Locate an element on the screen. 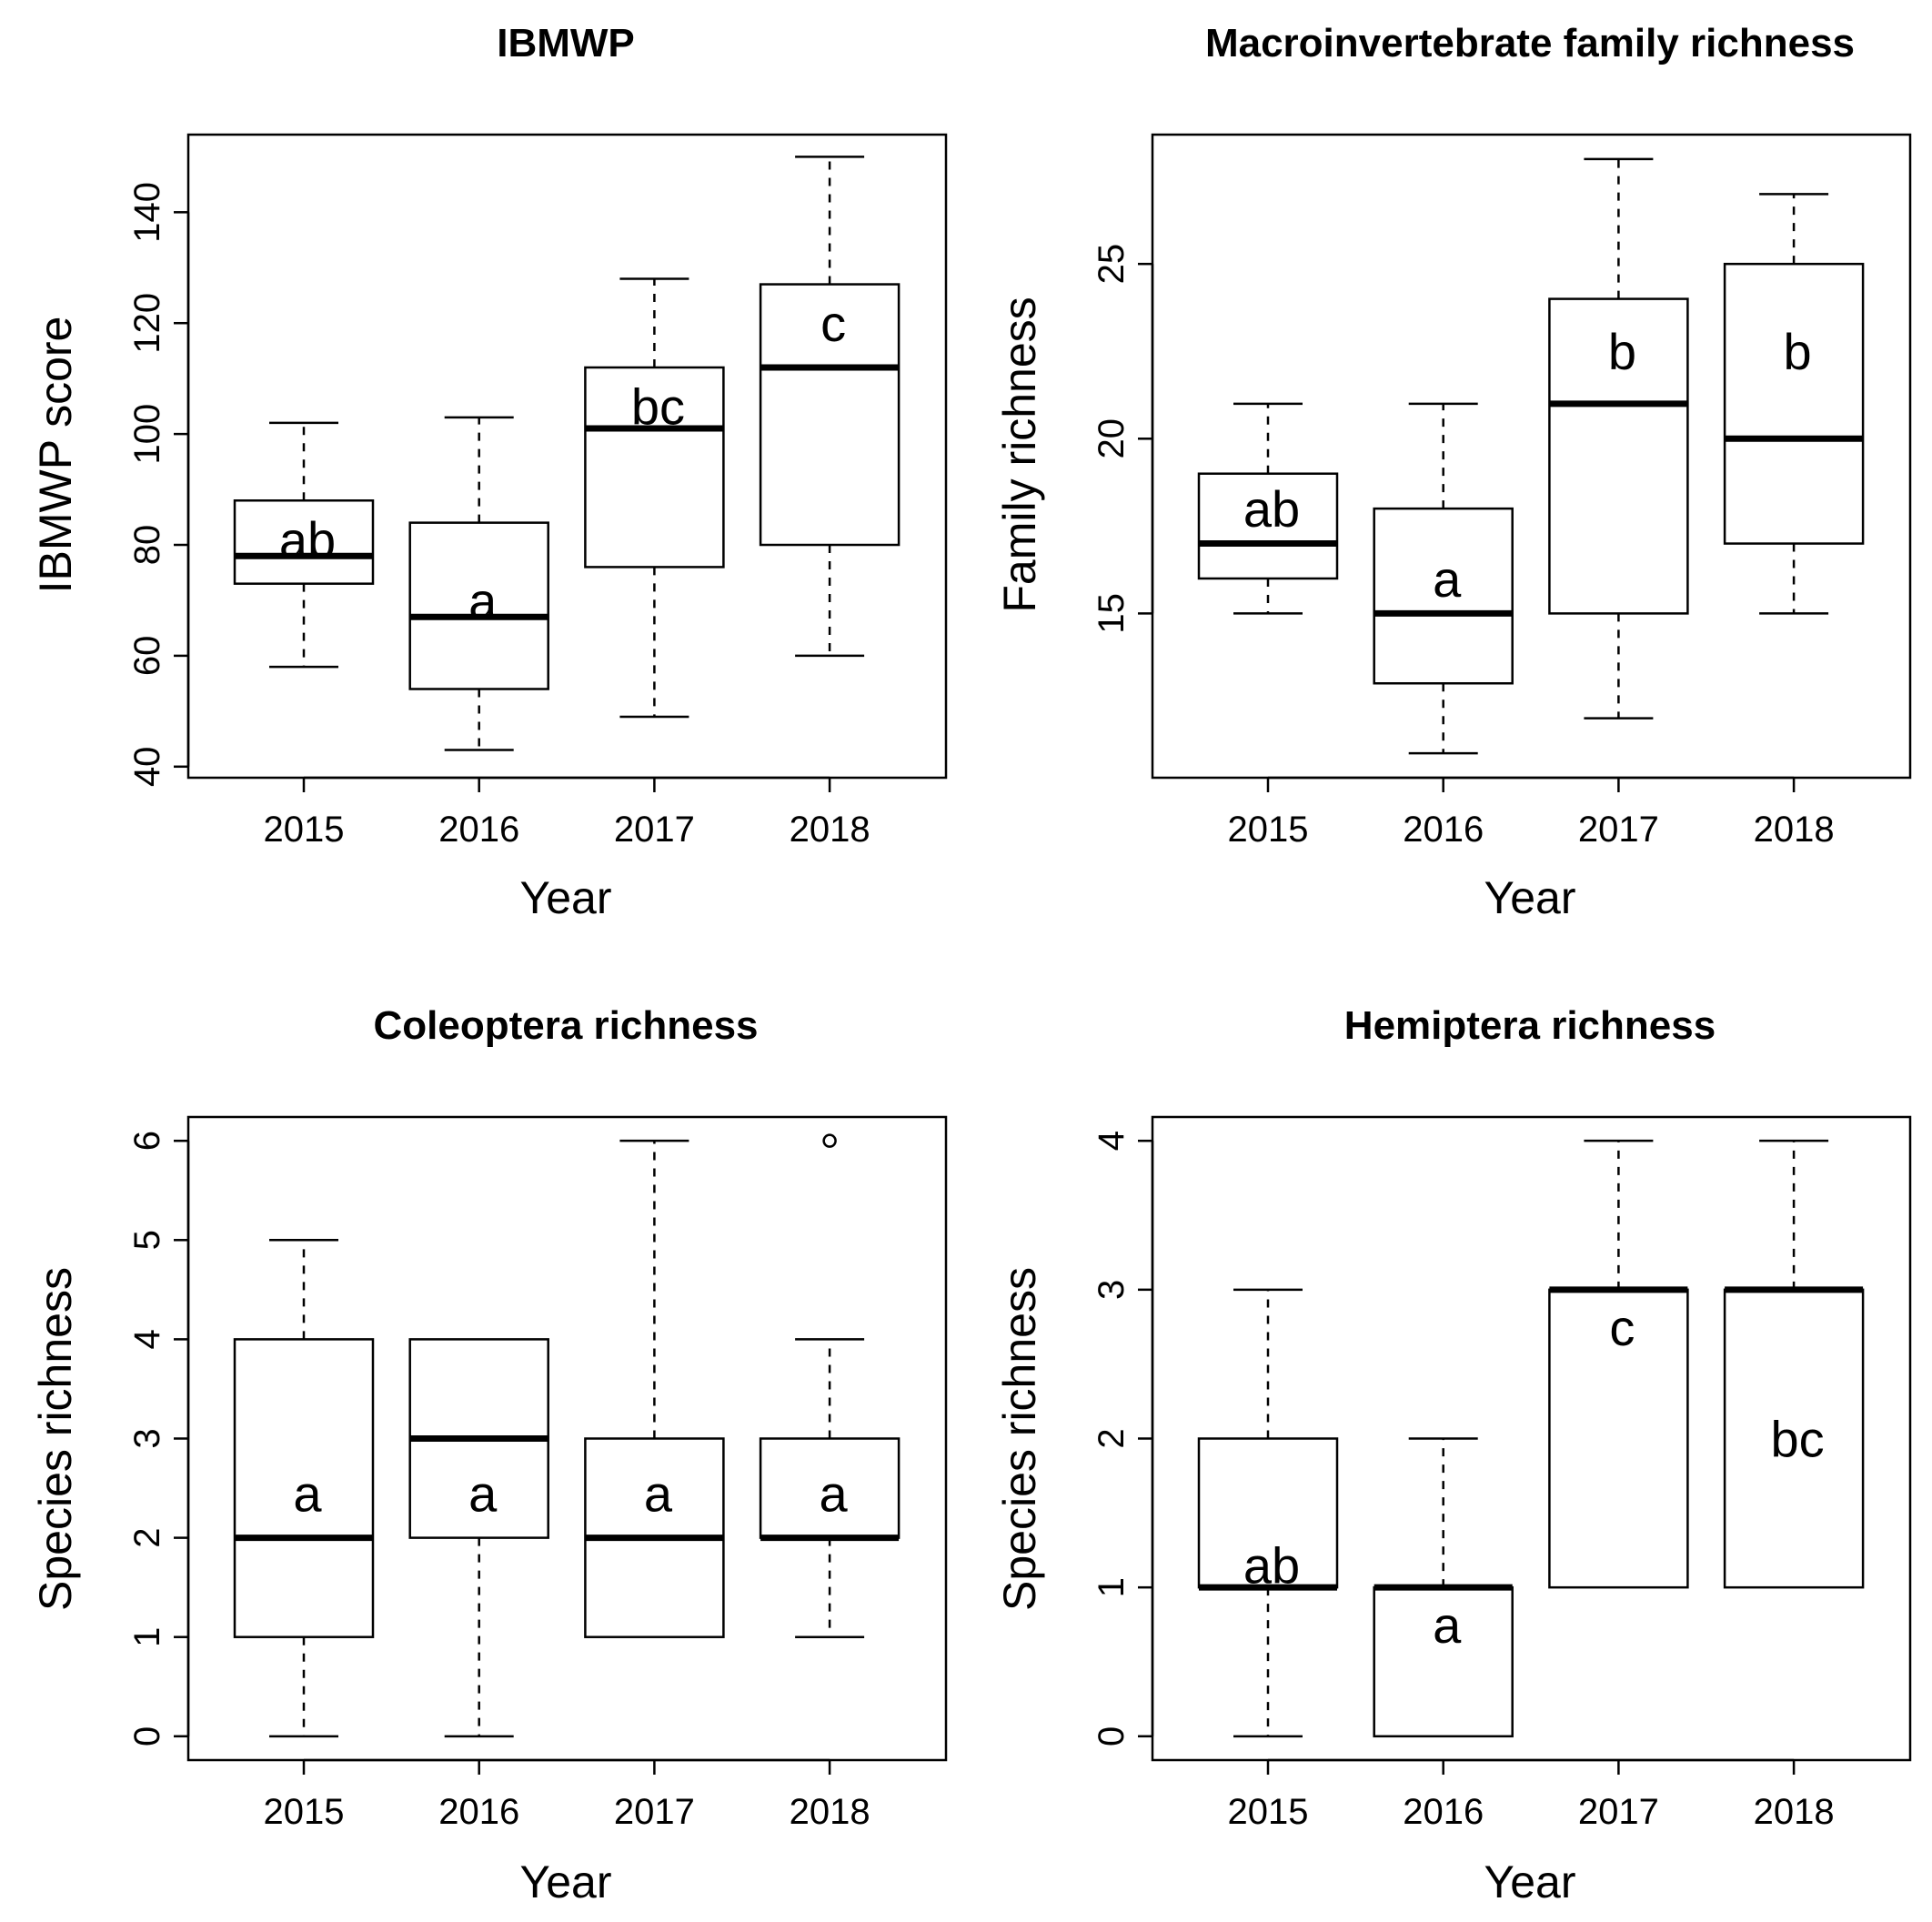  panel-title: IBMWP is located at coordinates (566, 43).